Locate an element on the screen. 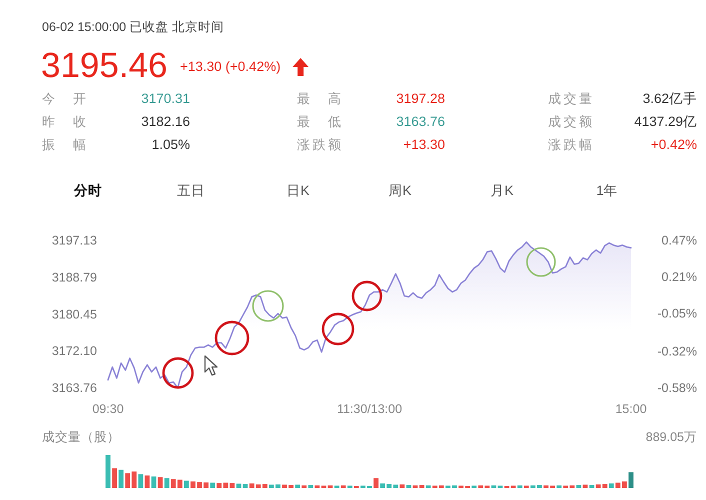  text: 分时 is located at coordinates (87, 190).